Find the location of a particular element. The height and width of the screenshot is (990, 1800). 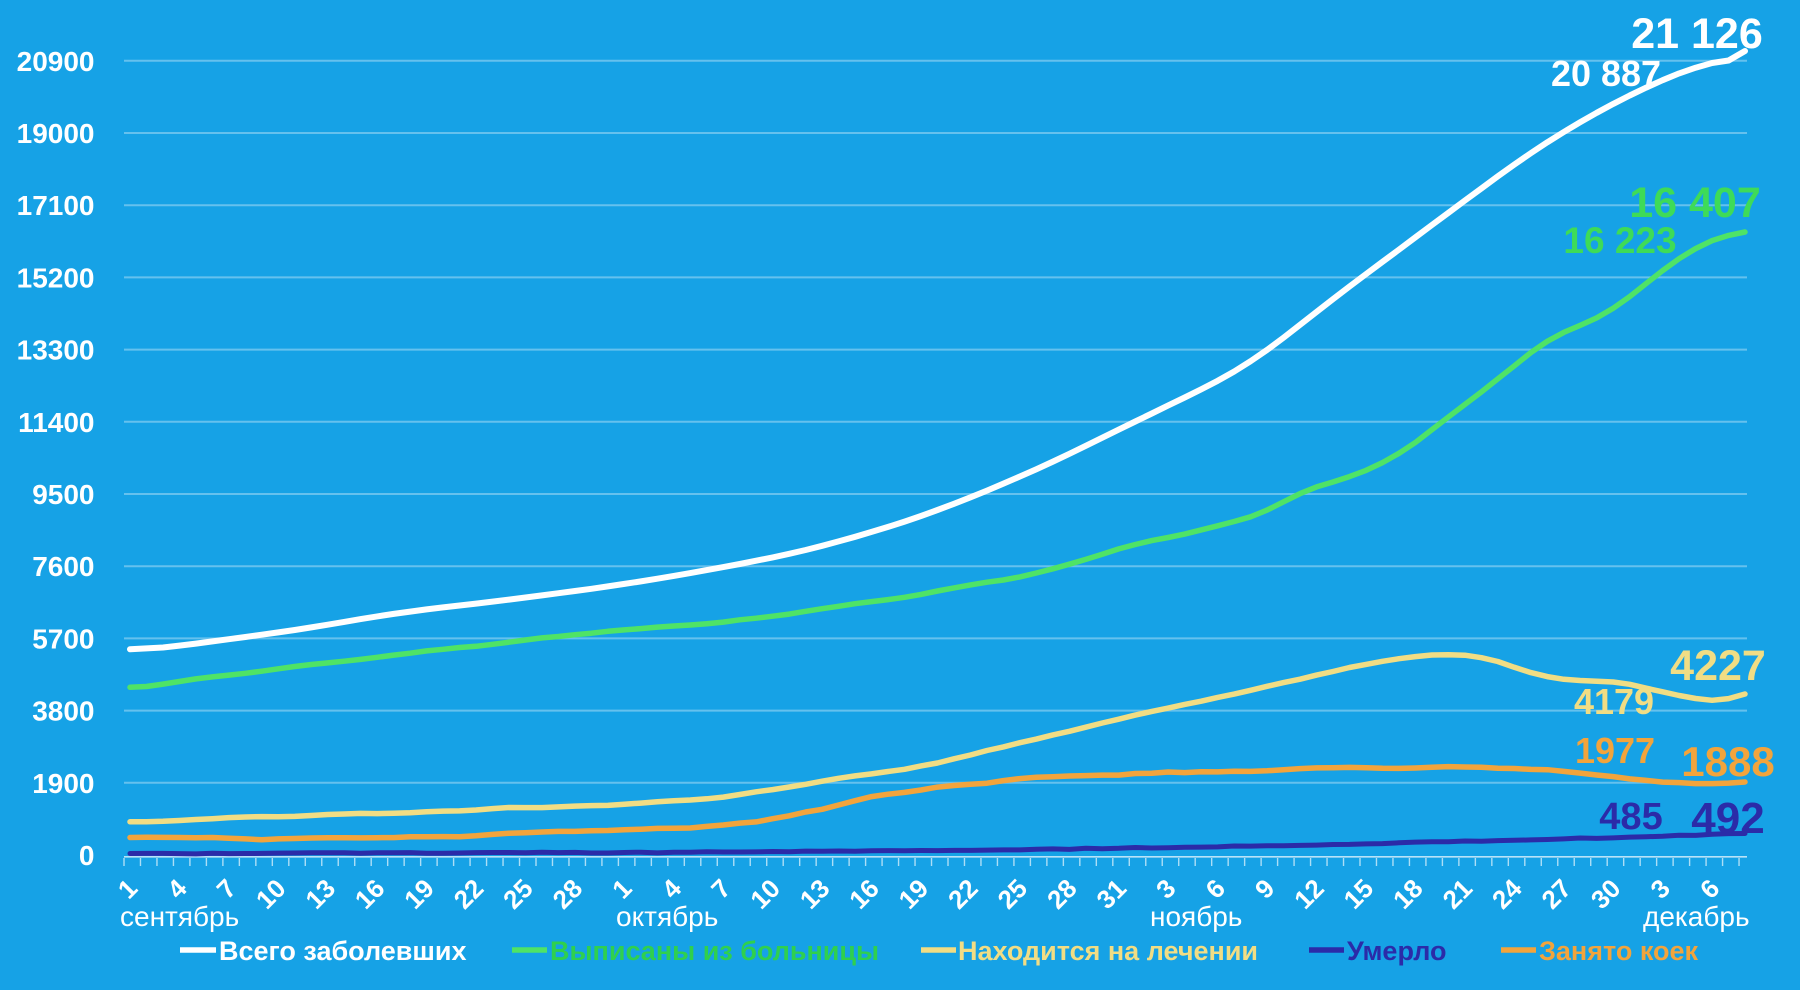

svg-text: Выписаны из больницы is located at coordinates (714, 951).